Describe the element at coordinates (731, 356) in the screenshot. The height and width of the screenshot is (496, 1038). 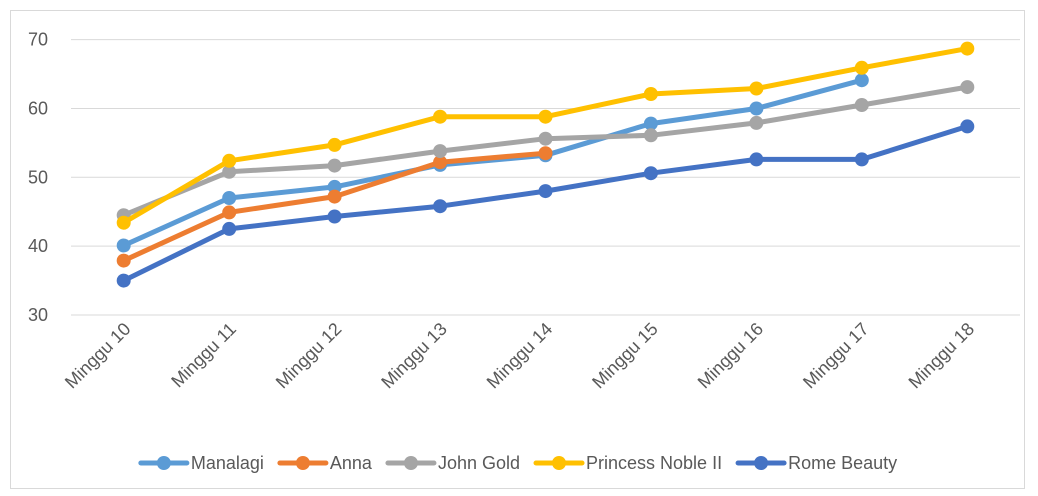
I see `x-tick-label: Minggu 16` at that location.